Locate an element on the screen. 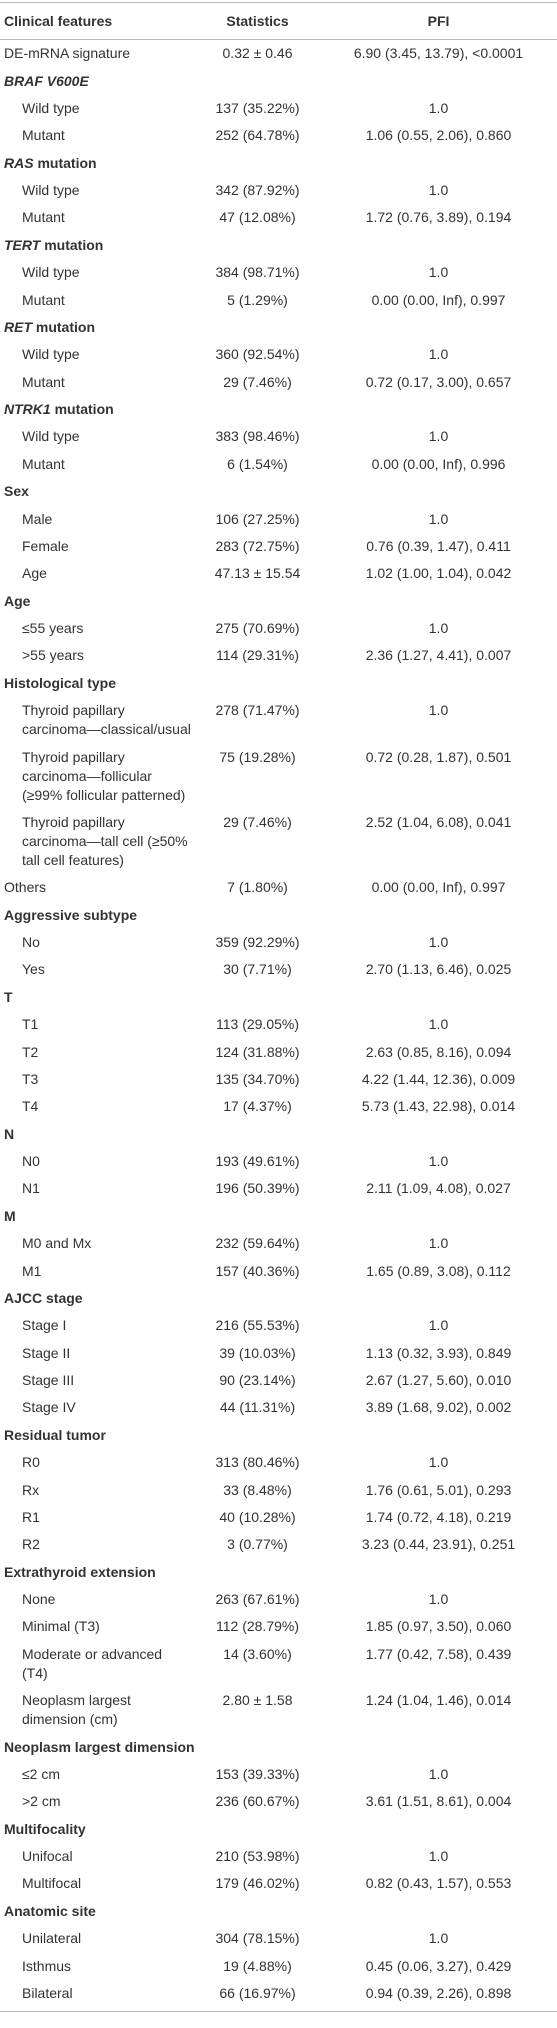 The width and height of the screenshot is (557, 2028). statistics-cell: 360 (92.54%) is located at coordinates (257, 354).